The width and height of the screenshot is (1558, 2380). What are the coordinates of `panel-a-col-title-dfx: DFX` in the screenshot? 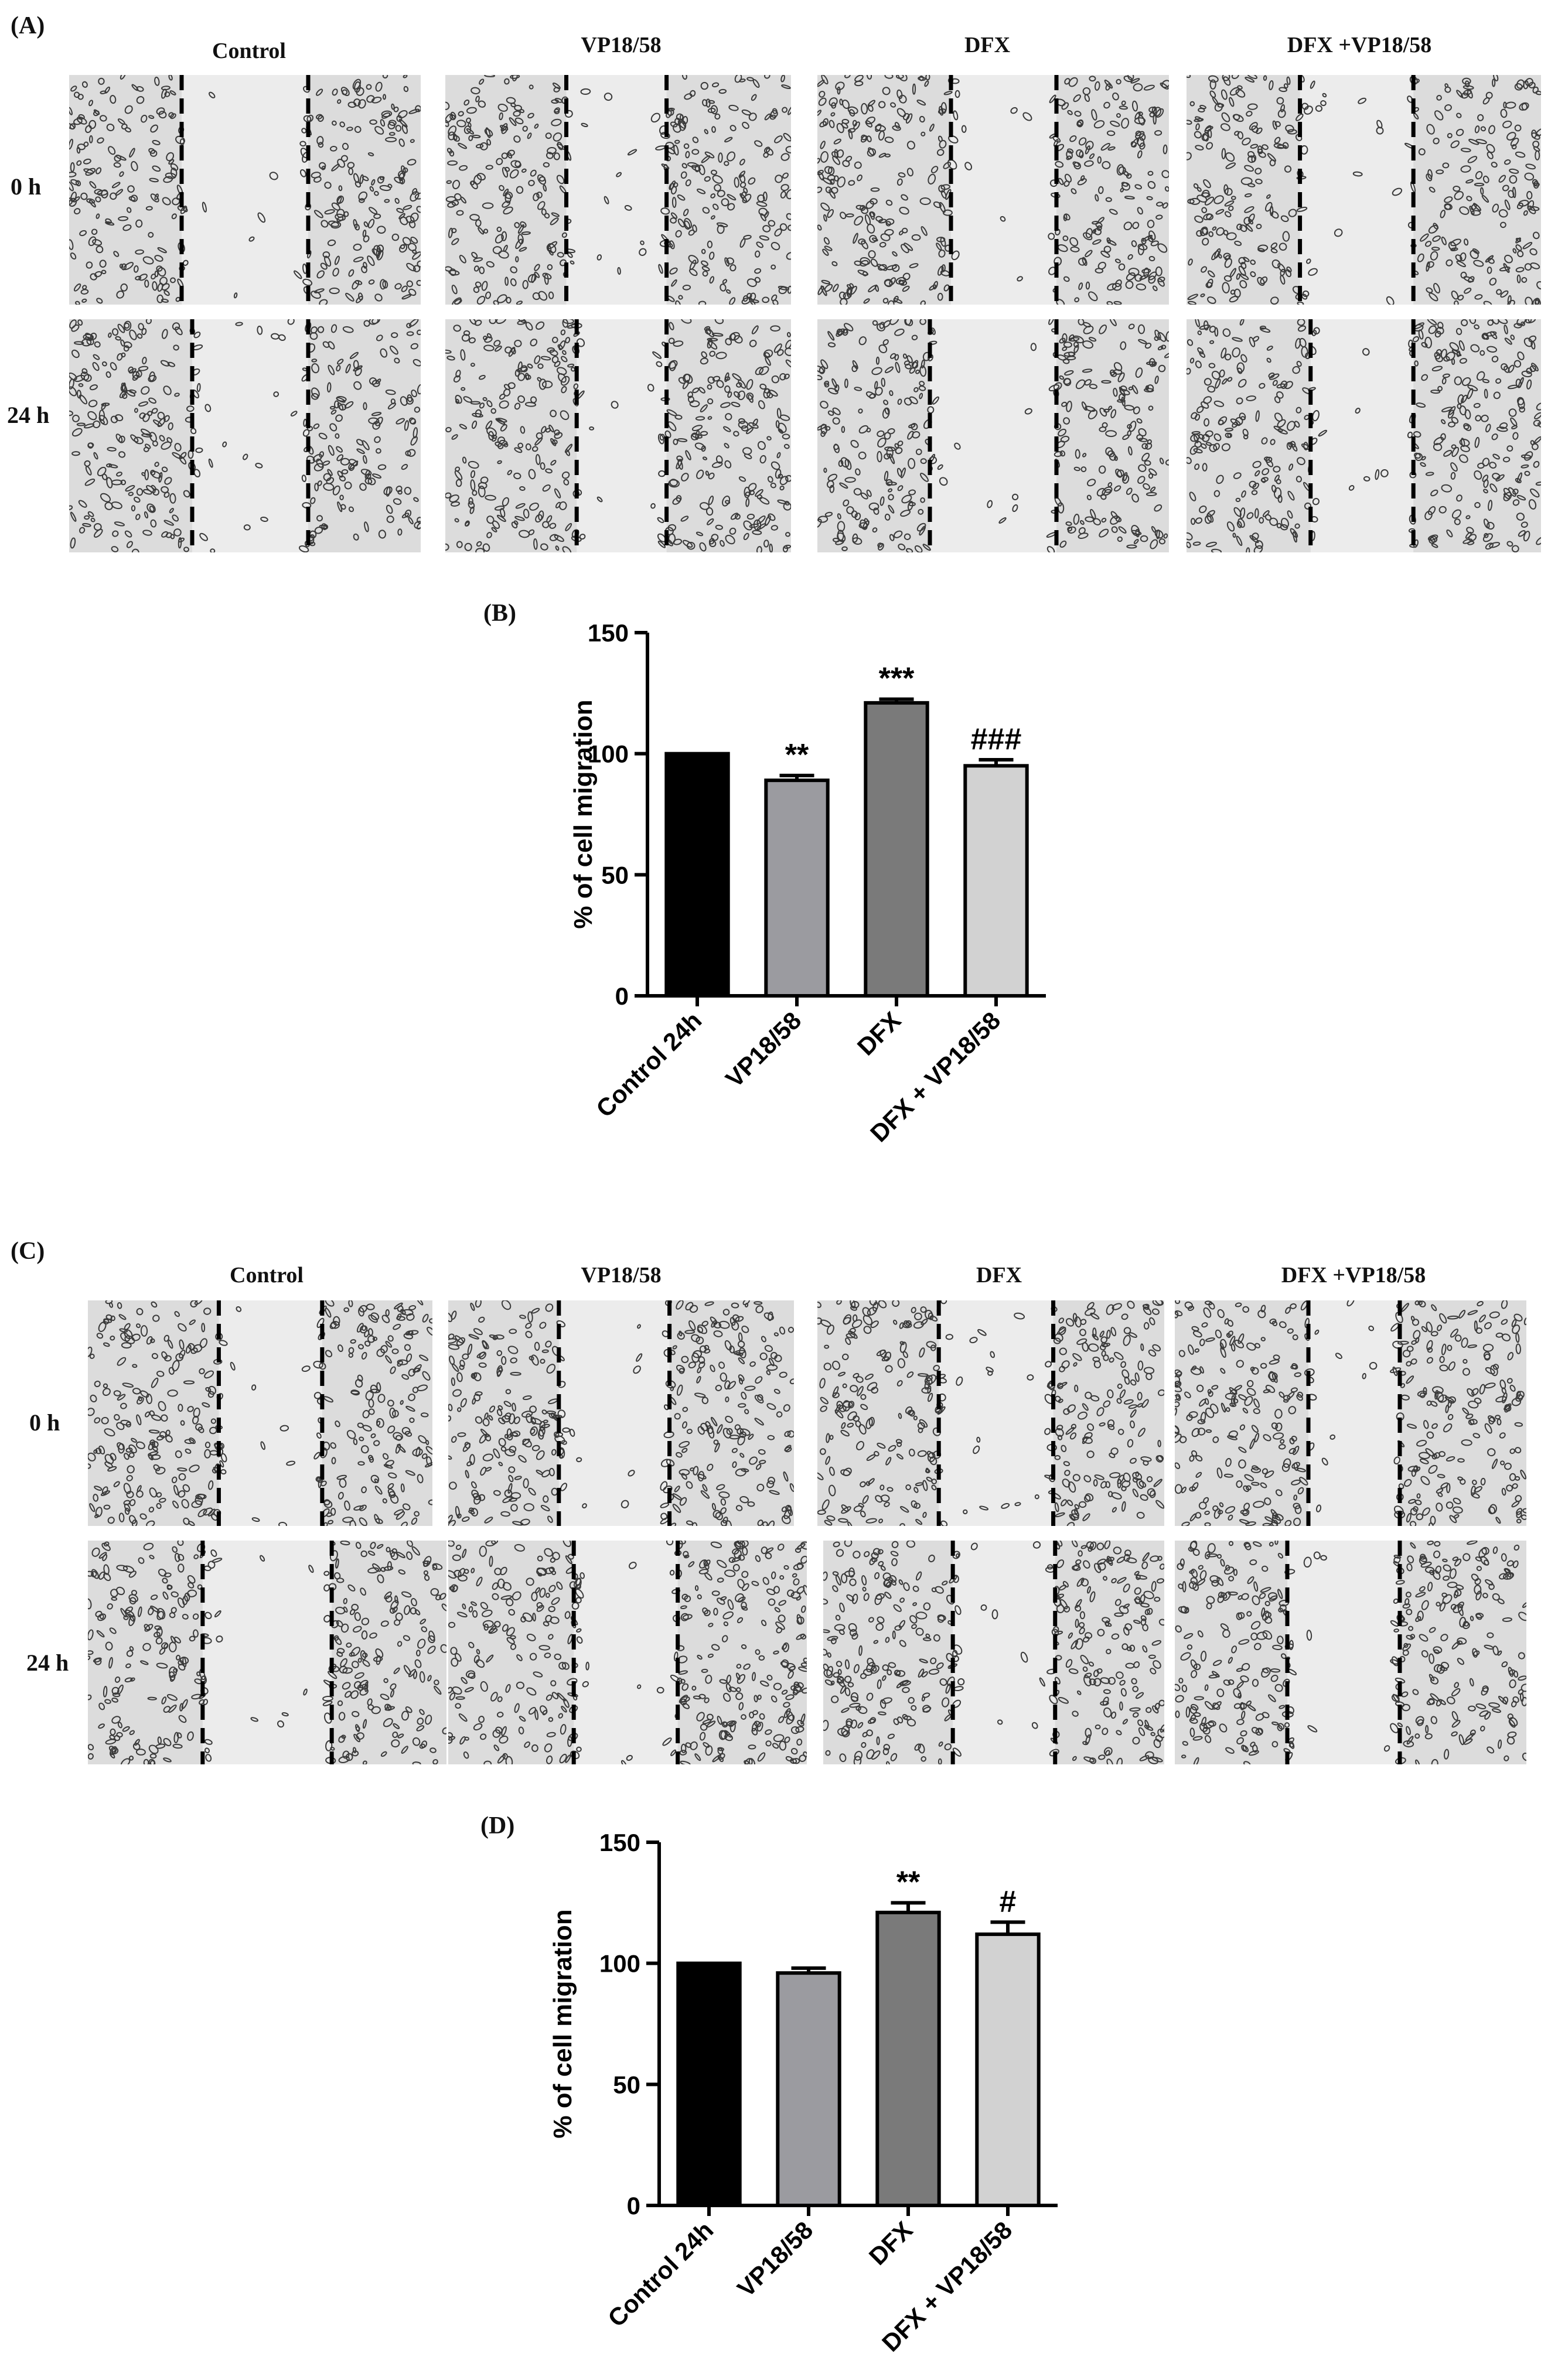 It's located at (988, 45).